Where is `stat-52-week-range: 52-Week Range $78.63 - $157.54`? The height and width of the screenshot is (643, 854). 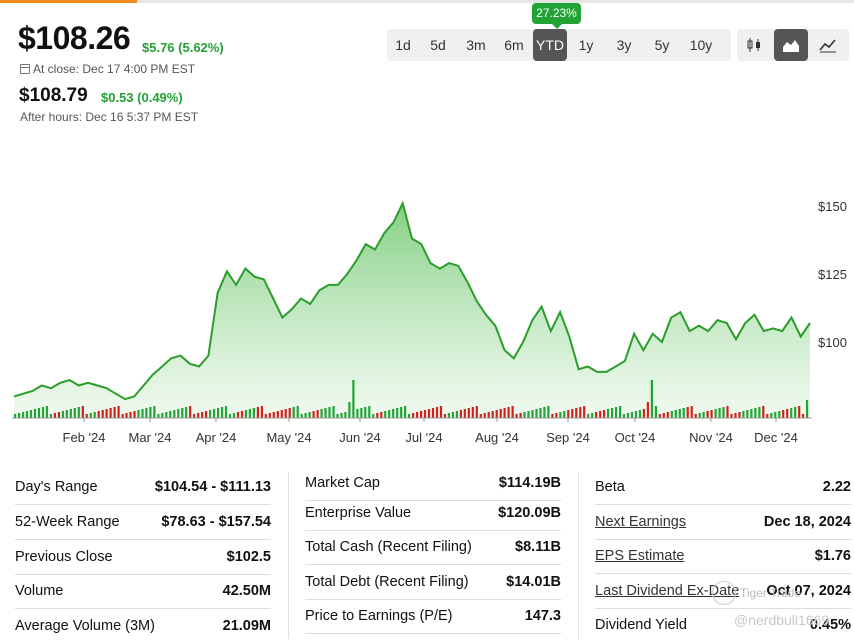 stat-52-week-range: 52-Week Range $78.63 - $157.54 is located at coordinates (143, 522).